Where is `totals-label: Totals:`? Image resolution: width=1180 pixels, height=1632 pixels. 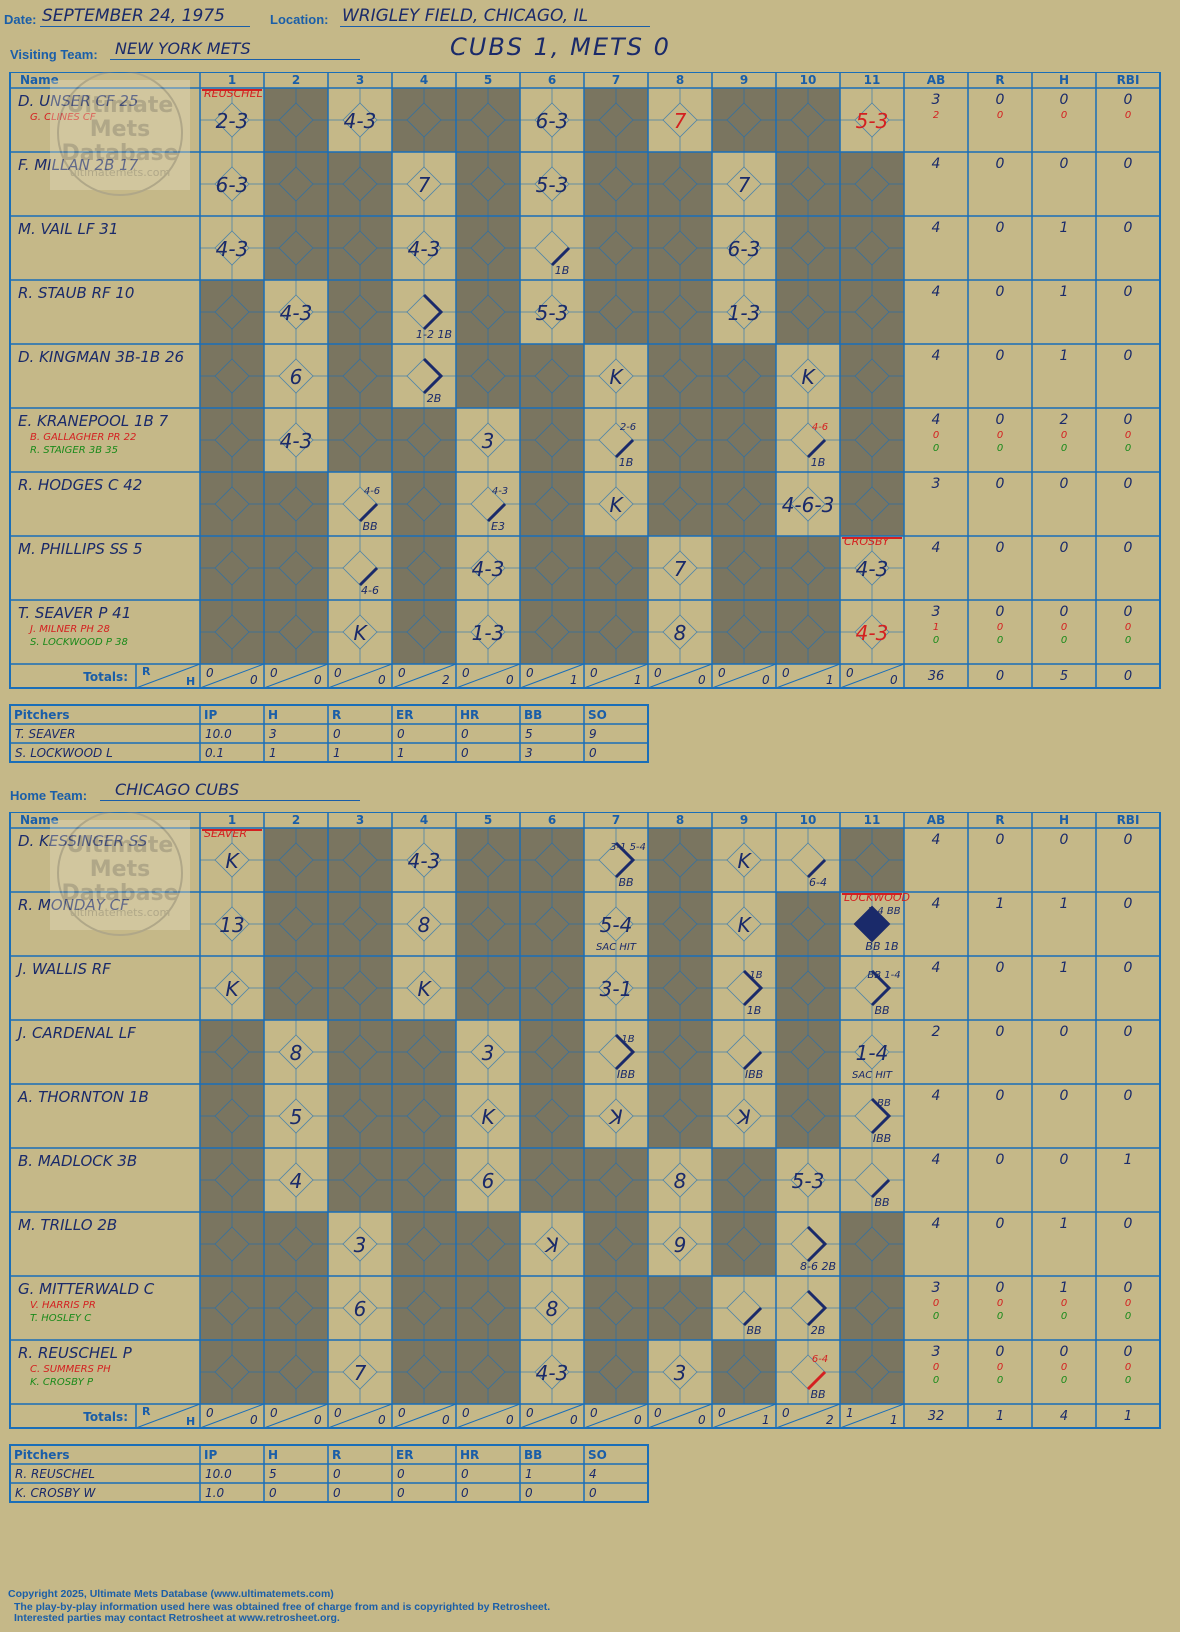
totals-label: Totals: is located at coordinates (105, 677).